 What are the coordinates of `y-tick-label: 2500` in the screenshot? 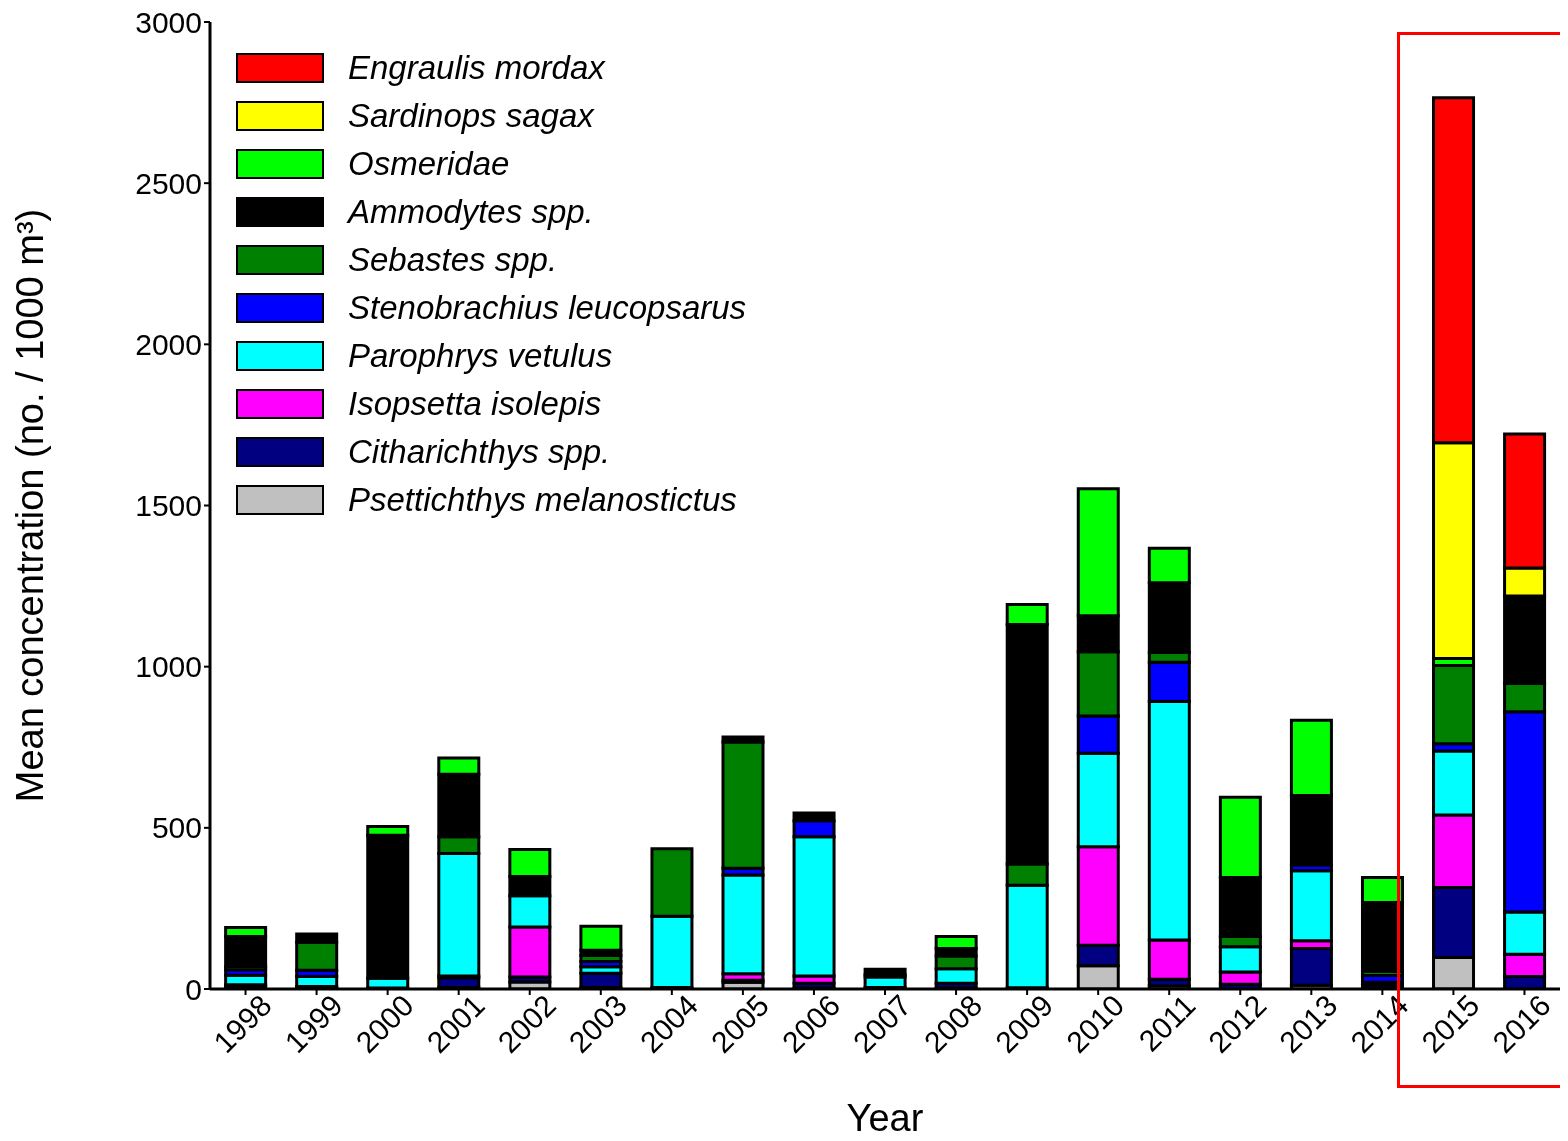 It's located at (168, 183).